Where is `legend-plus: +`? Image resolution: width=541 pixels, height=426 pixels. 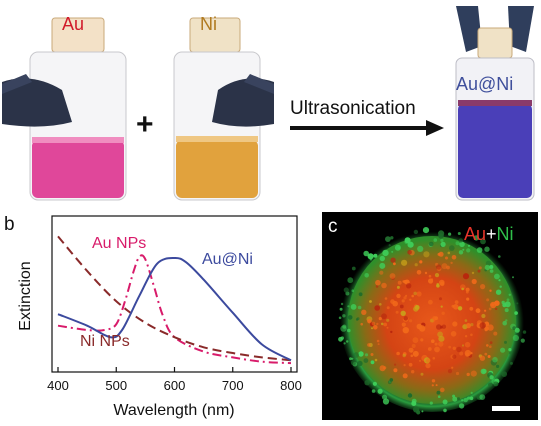
legend-plus: + is located at coordinates (491, 234).